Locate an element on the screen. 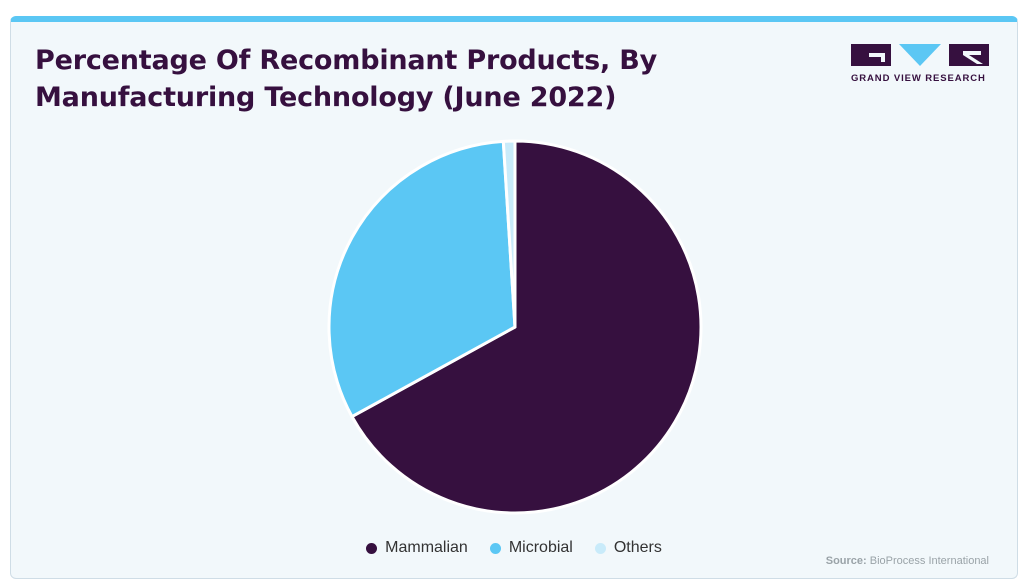 Image resolution: width=1030 pixels, height=588 pixels. legend-item-others: Others is located at coordinates (628, 548).